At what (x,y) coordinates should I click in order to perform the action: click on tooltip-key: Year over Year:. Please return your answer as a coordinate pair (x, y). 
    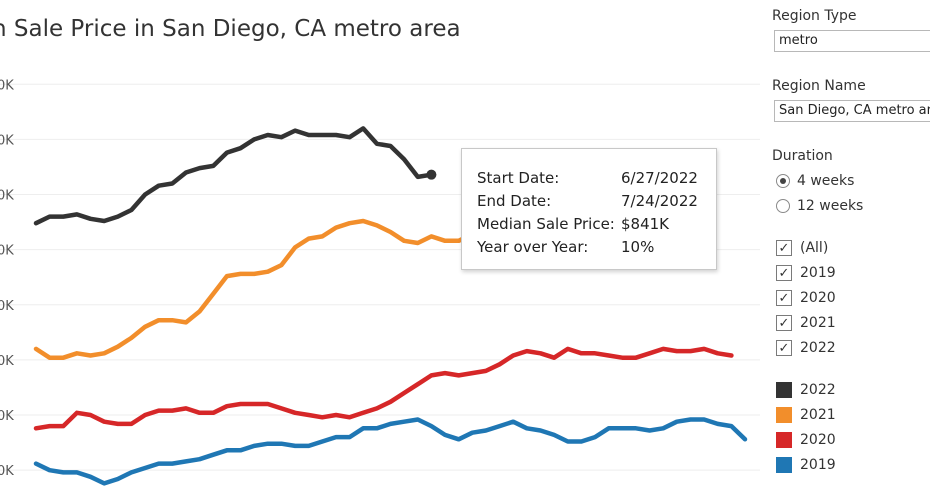
    Looking at the image, I should click on (533, 247).